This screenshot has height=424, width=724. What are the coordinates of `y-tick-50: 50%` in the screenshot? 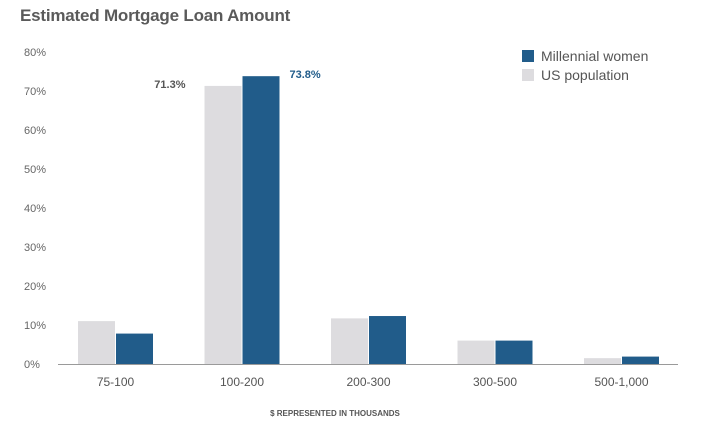 It's located at (35, 170).